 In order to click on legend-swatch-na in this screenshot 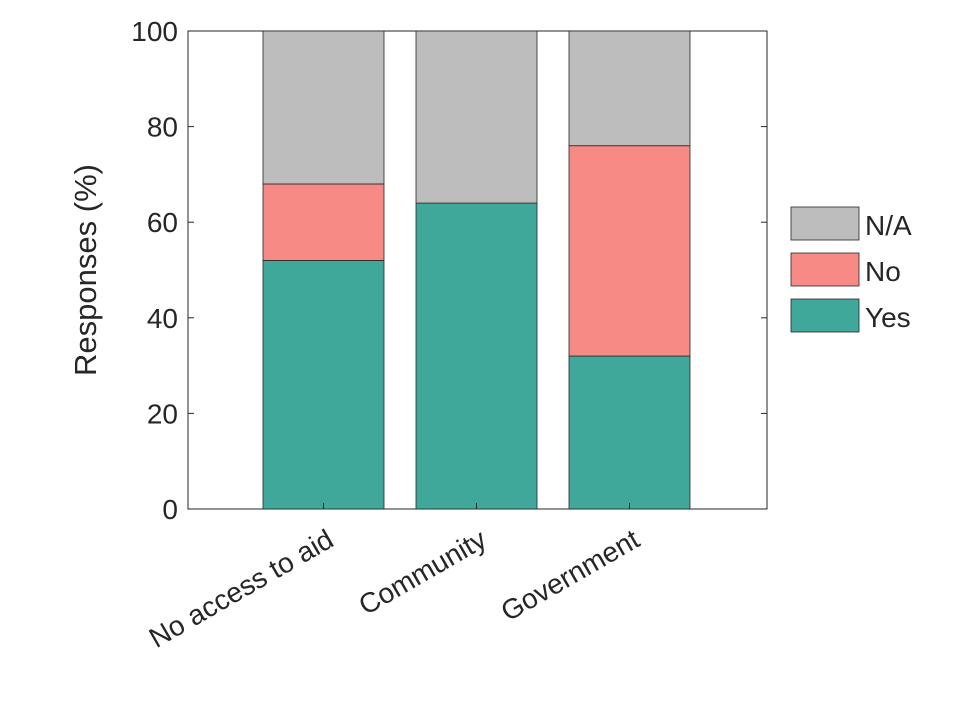, I will do `click(825, 223)`.